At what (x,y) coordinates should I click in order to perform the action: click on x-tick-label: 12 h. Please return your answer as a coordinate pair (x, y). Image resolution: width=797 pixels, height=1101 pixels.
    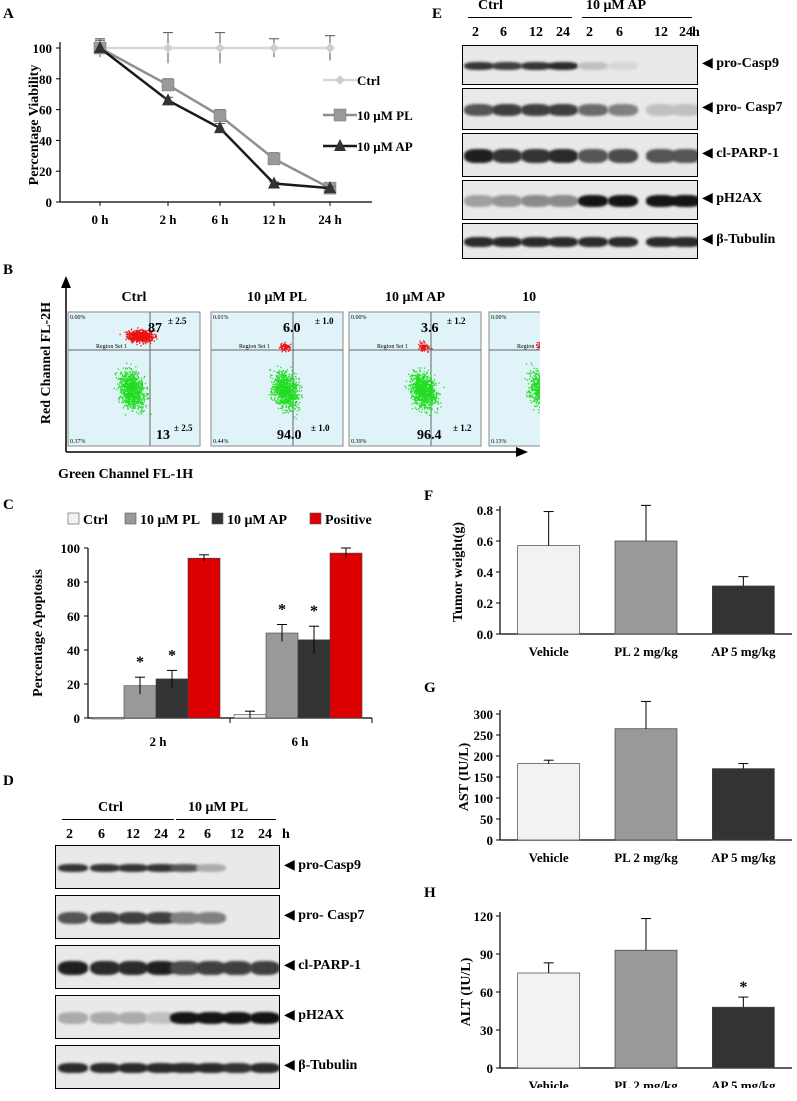
    Looking at the image, I should click on (274, 219).